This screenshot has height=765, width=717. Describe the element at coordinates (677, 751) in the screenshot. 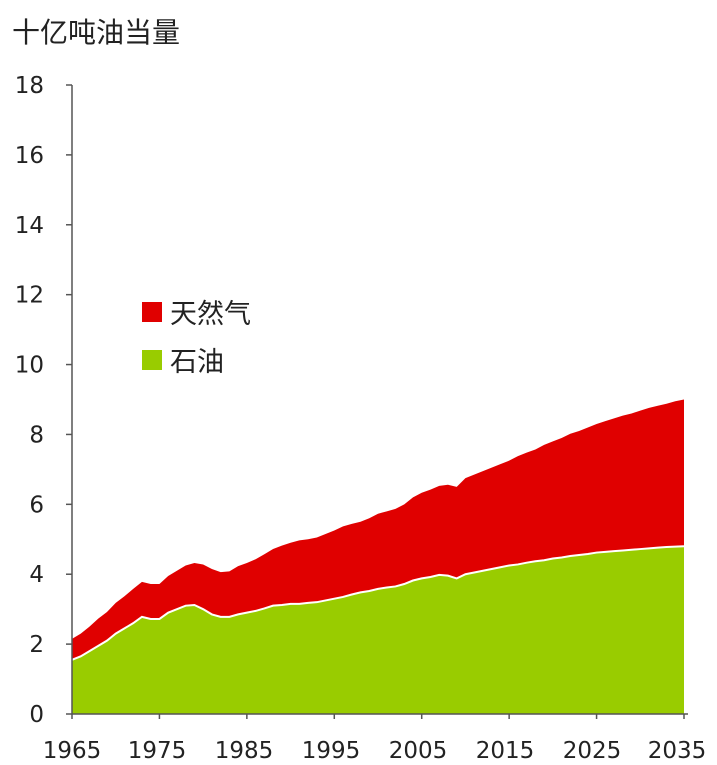

I see `x-tick-label: 2035` at that location.